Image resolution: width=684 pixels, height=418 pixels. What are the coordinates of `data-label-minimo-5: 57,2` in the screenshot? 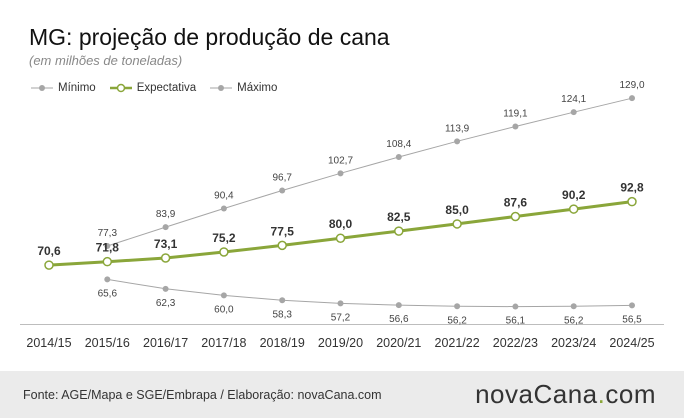 It's located at (341, 317).